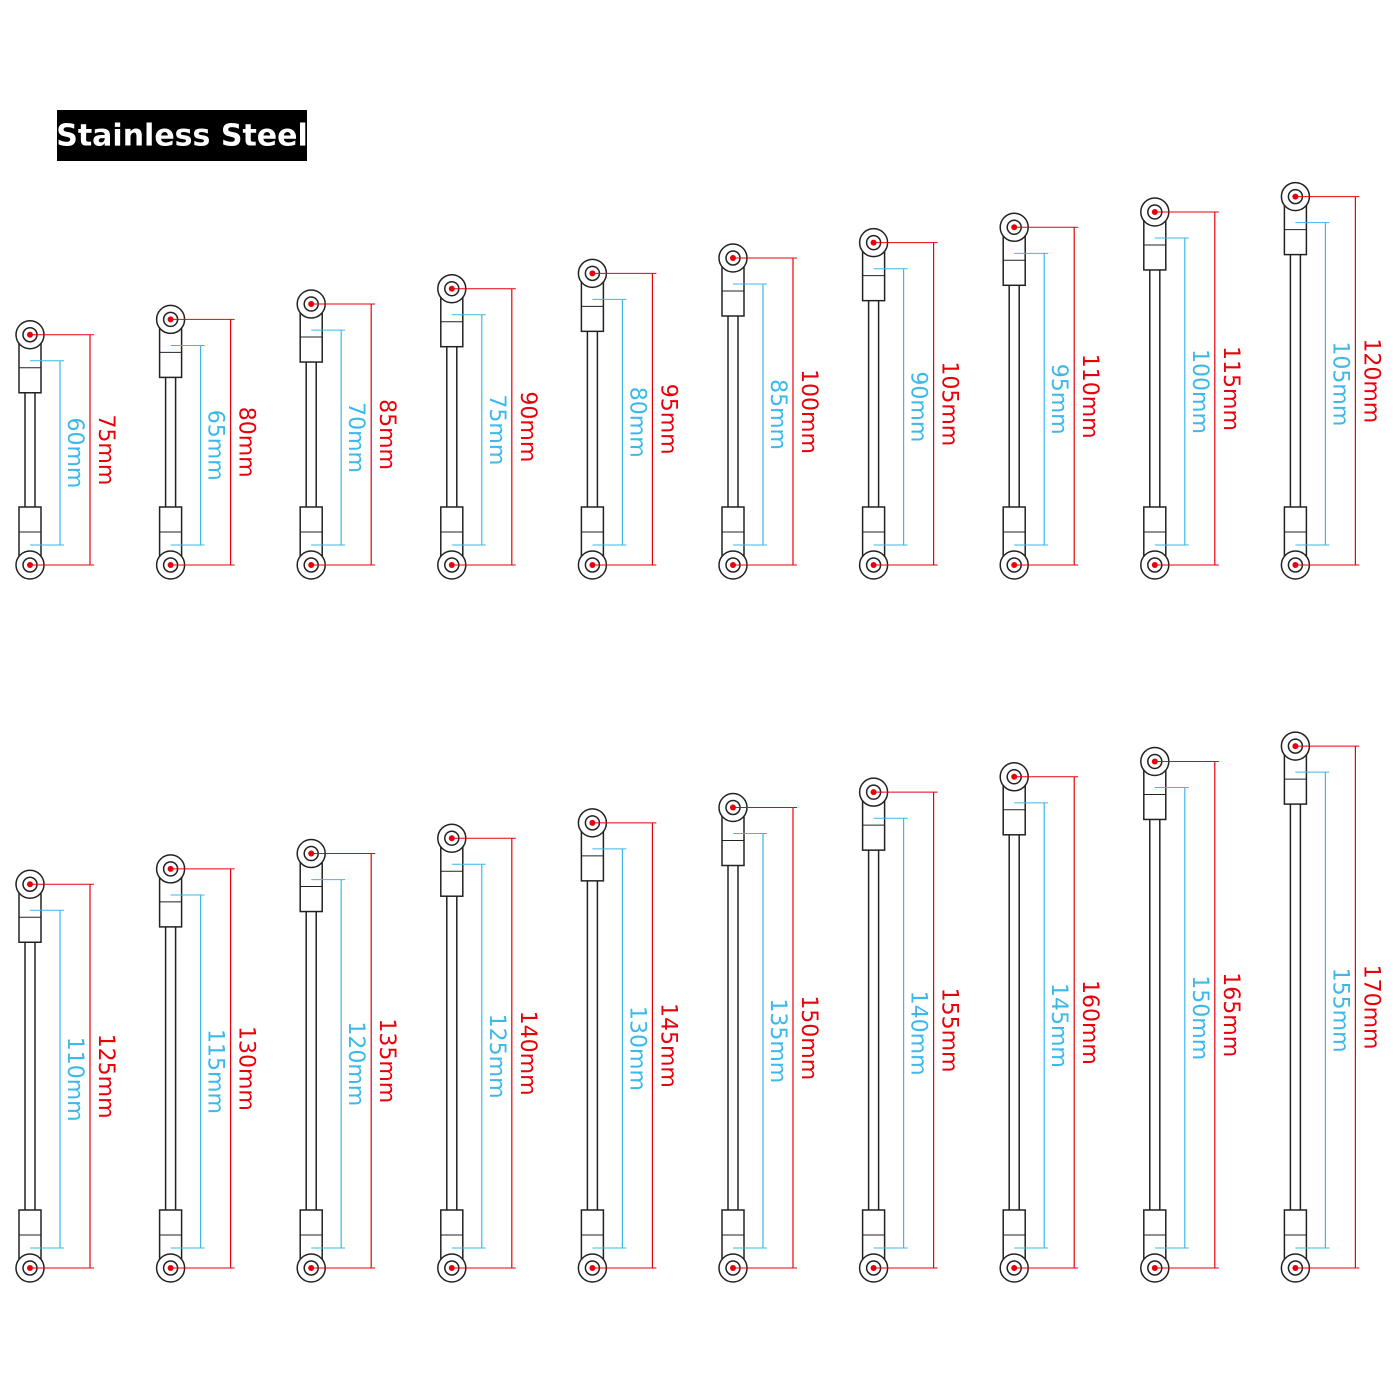 The height and width of the screenshot is (1400, 1400). What do you see at coordinates (1089, 1022) in the screenshot?
I see `total-label: 160mm` at bounding box center [1089, 1022].